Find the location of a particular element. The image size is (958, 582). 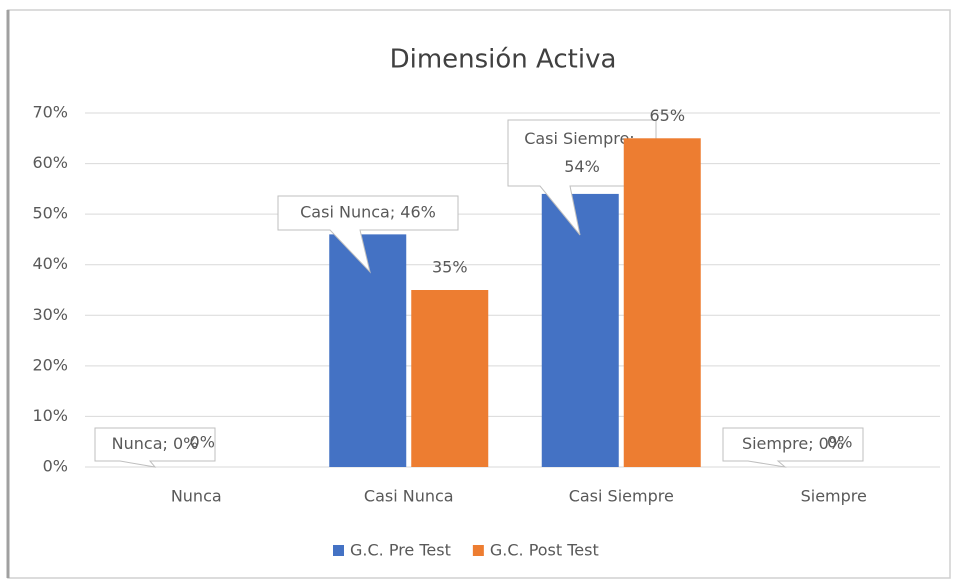

y-tick-label: 0% is located at coordinates (55, 466).